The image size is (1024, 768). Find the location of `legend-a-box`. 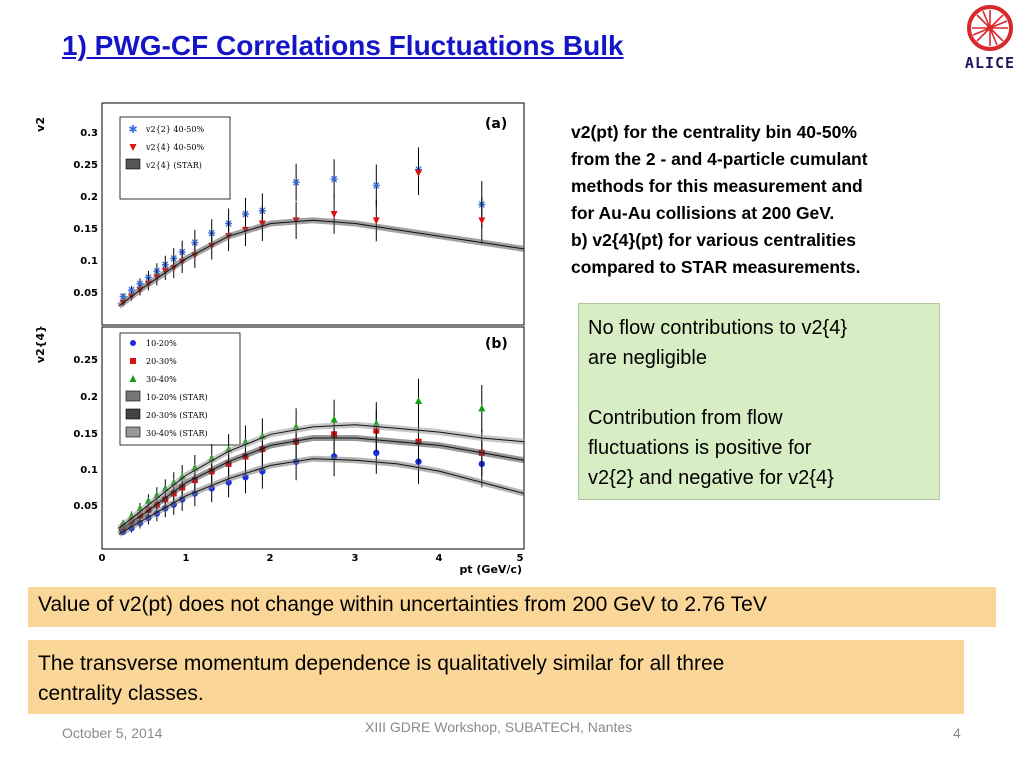

legend-a-box is located at coordinates (175, 158).